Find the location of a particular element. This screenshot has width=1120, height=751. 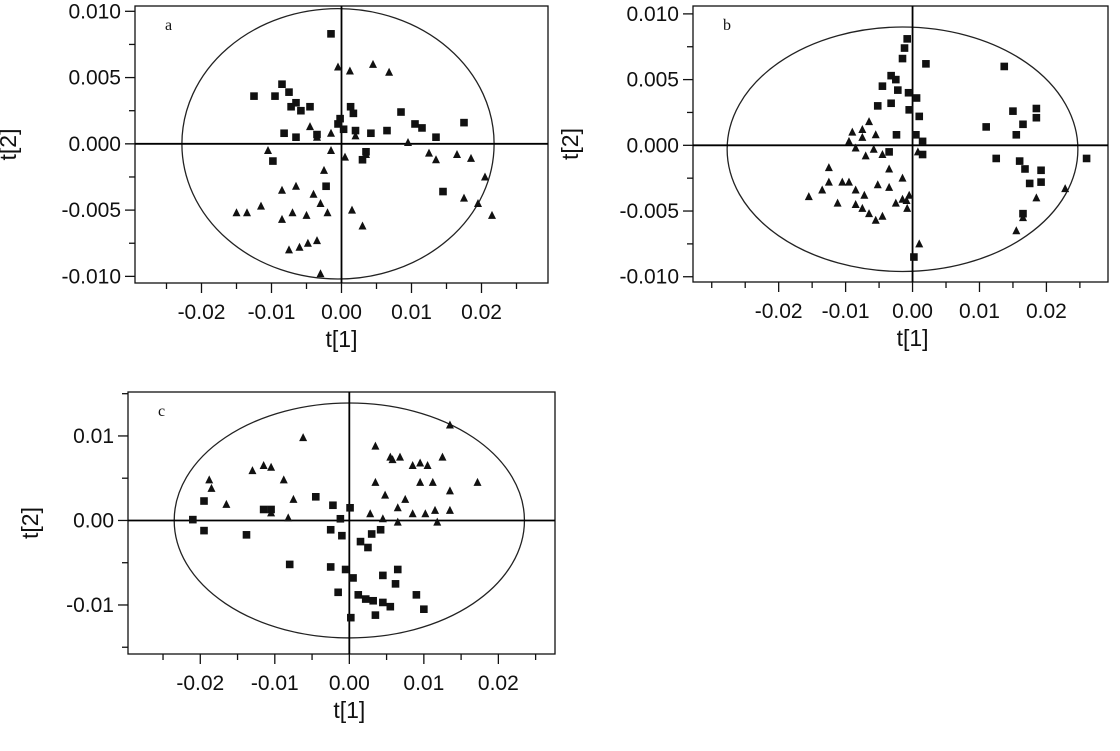

x-tick-label: -0.01 is located at coordinates (846, 311).